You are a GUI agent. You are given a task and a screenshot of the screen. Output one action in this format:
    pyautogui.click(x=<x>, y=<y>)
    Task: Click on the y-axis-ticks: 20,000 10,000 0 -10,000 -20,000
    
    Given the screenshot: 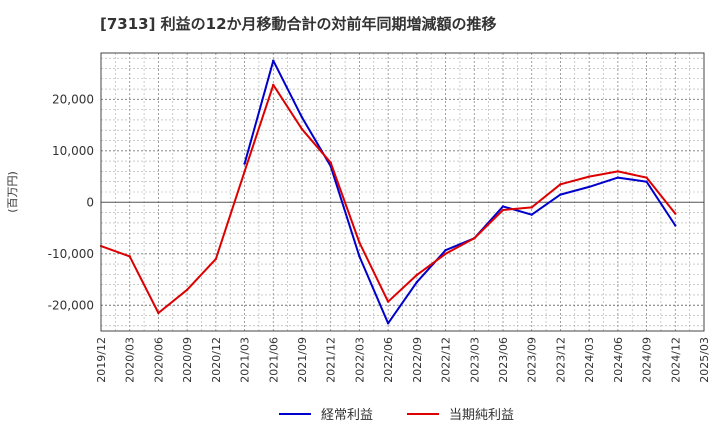 What is the action you would take?
    pyautogui.click(x=71, y=202)
    